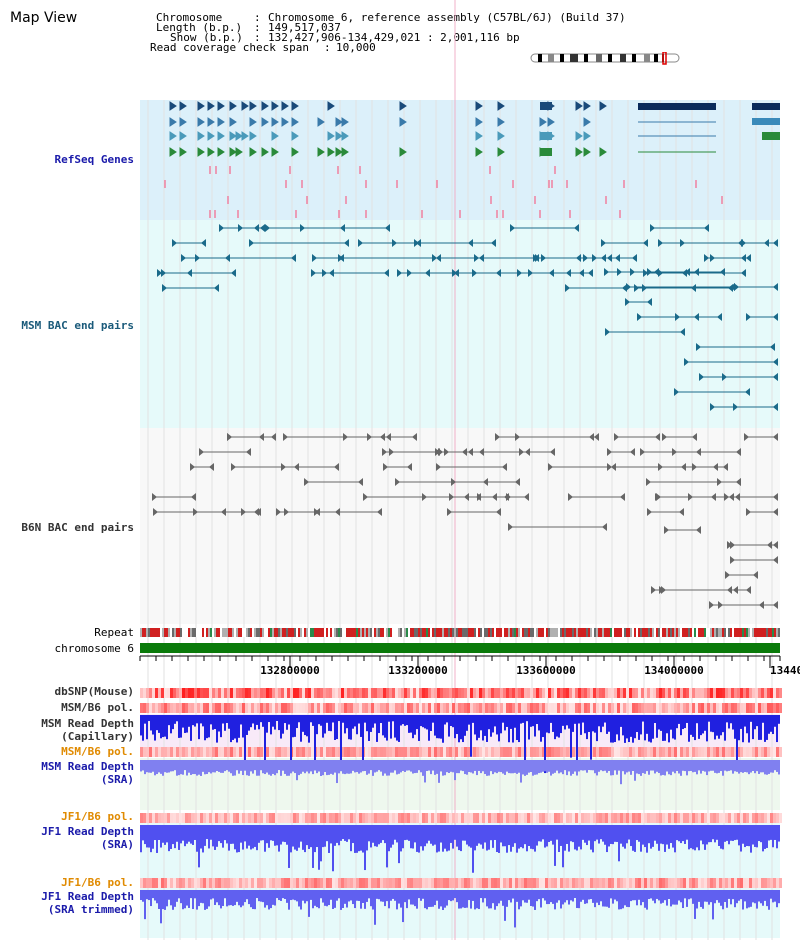 This screenshot has width=800, height=940. What do you see at coordinates (77, 527) in the screenshot?
I see `label-b6n-bac: B6N BAC end pairs` at bounding box center [77, 527].